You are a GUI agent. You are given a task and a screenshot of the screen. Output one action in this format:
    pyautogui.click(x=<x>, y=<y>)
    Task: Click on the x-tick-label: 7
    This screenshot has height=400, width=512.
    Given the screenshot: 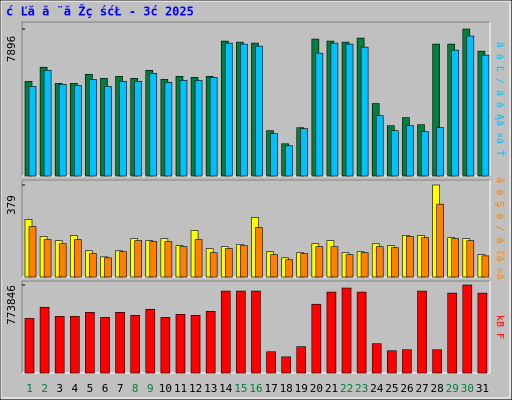 What is the action you would take?
    pyautogui.click(x=120, y=388)
    